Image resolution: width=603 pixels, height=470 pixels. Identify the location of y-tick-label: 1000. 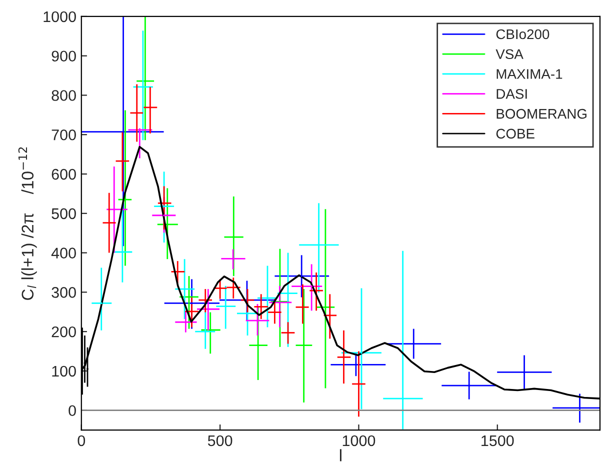
(60, 16).